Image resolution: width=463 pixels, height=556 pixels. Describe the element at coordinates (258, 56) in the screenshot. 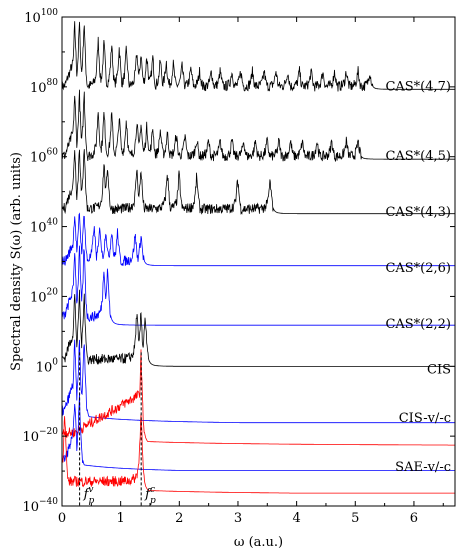

I see `series-line-cas-4-7--0` at that location.